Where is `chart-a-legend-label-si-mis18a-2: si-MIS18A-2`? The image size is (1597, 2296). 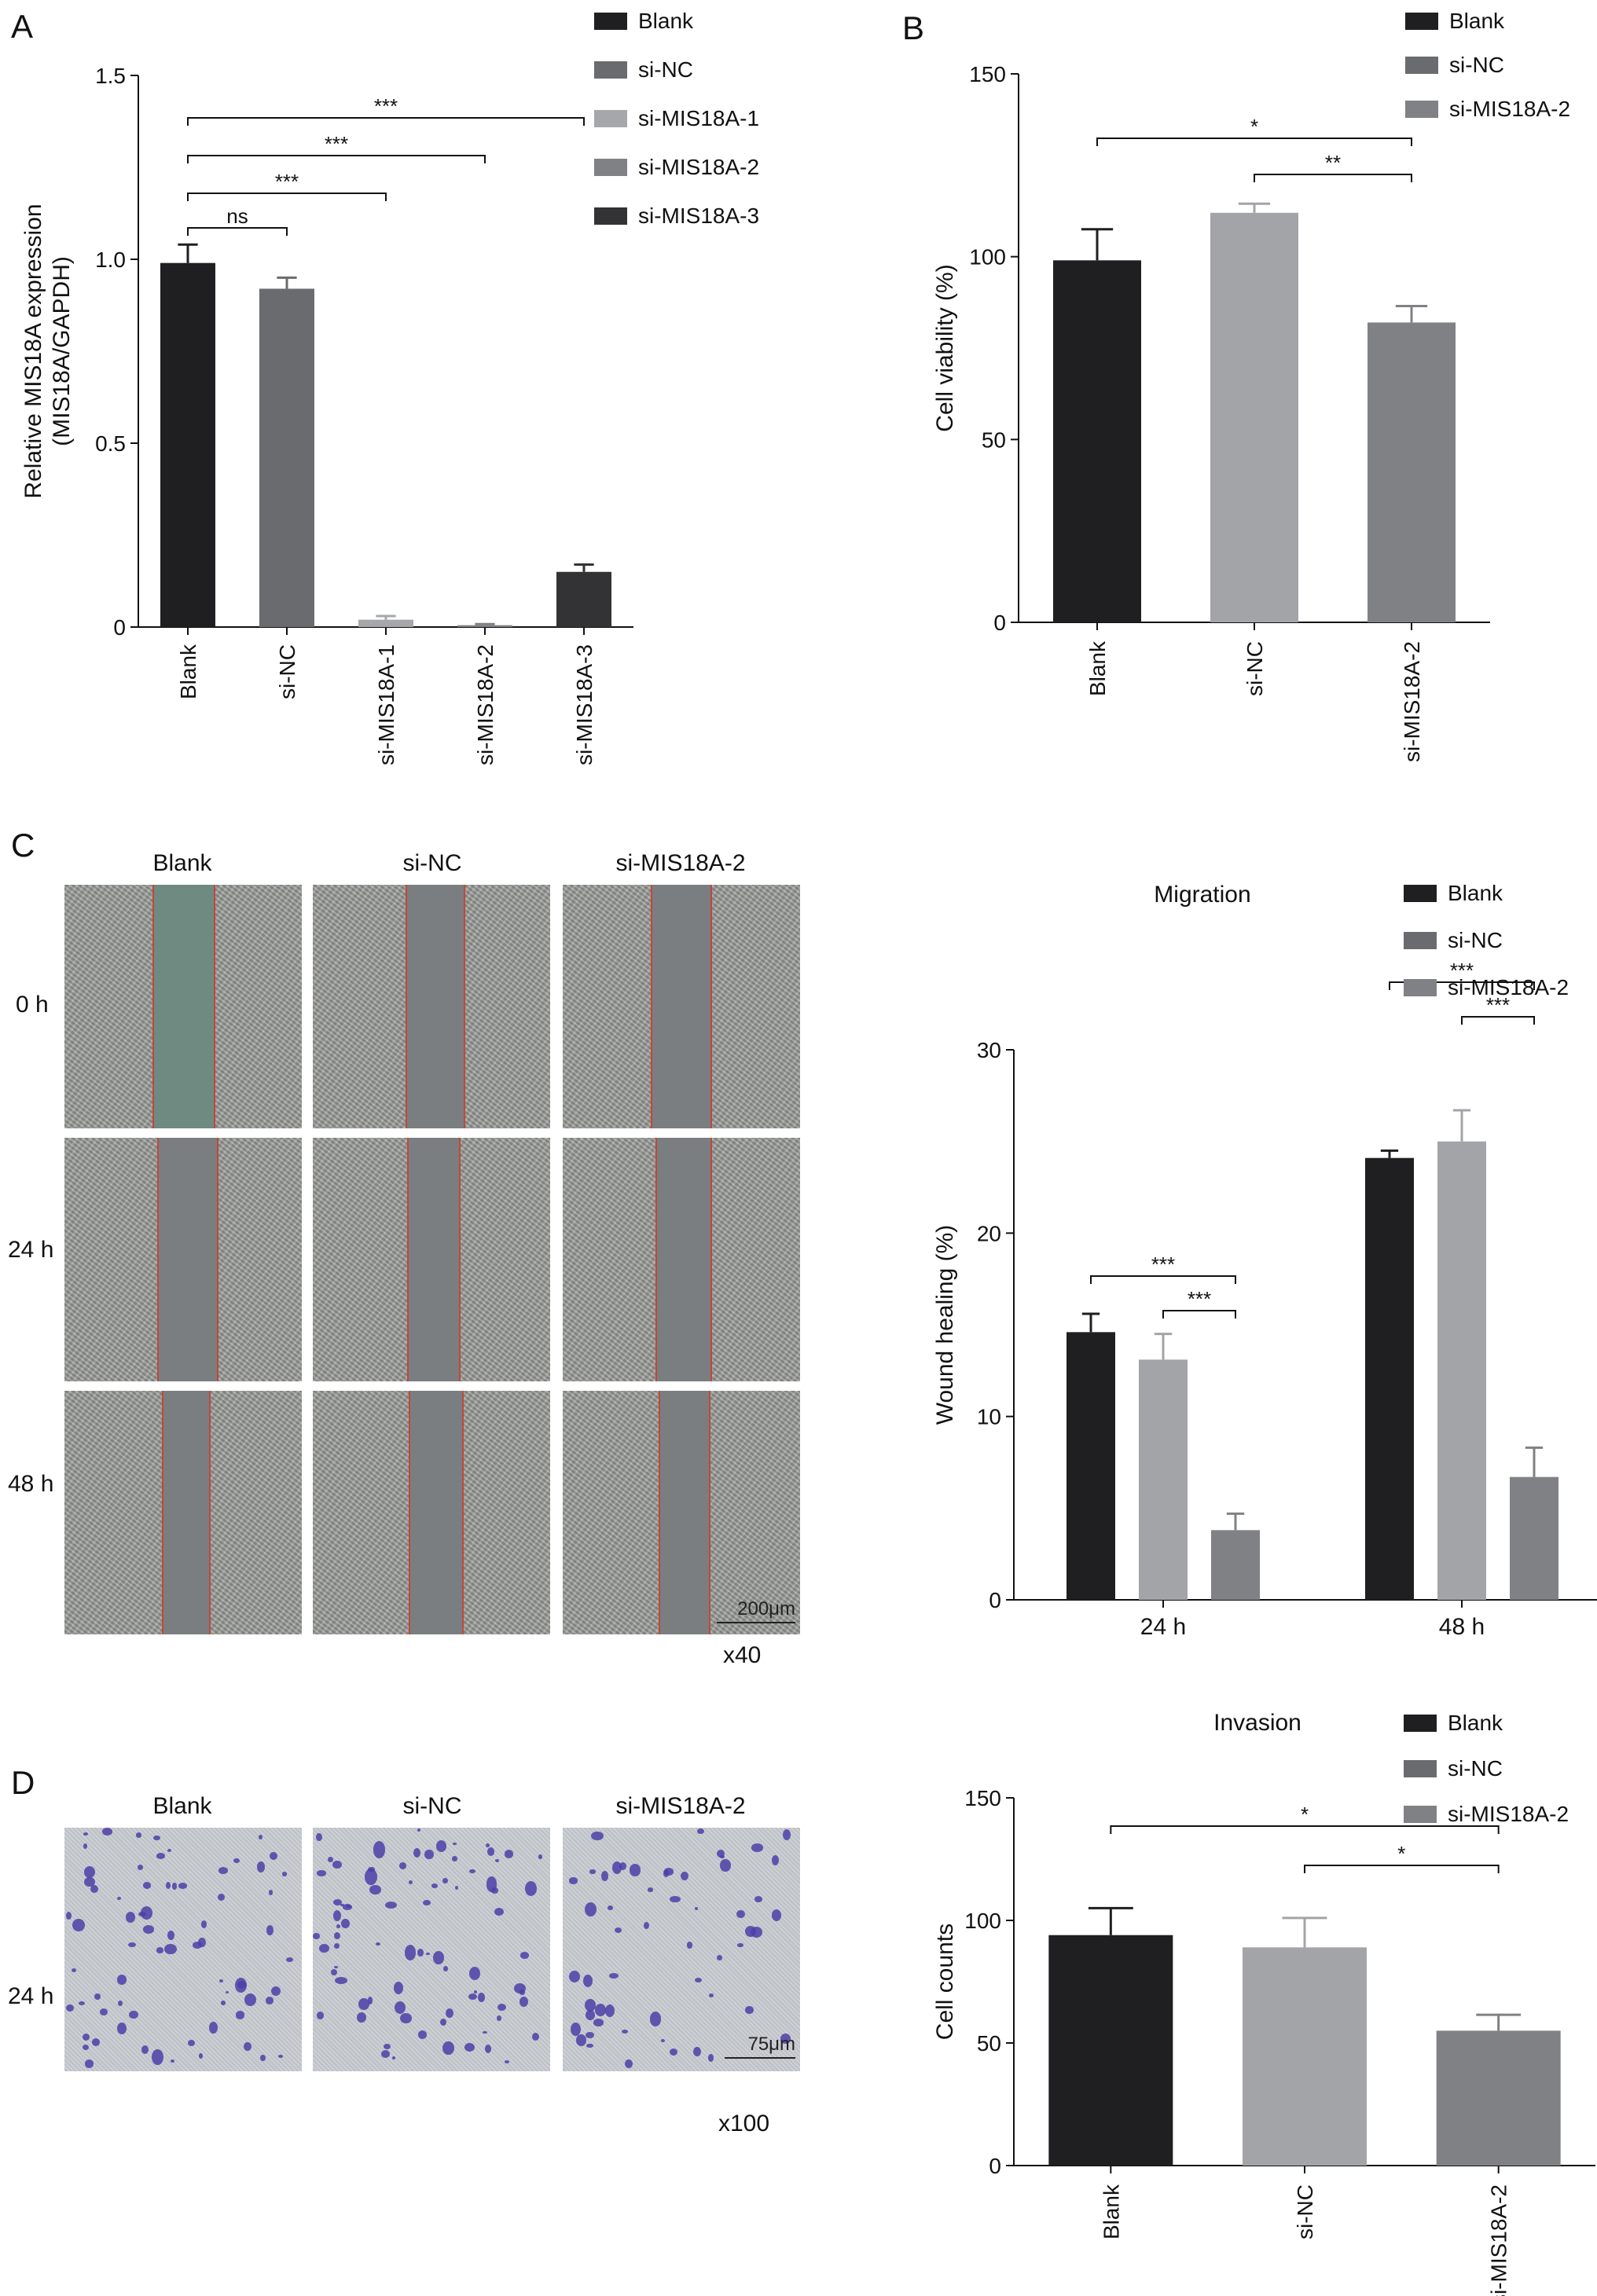
chart-a-legend-label-si-mis18a-2: si-MIS18A-2 is located at coordinates (698, 167).